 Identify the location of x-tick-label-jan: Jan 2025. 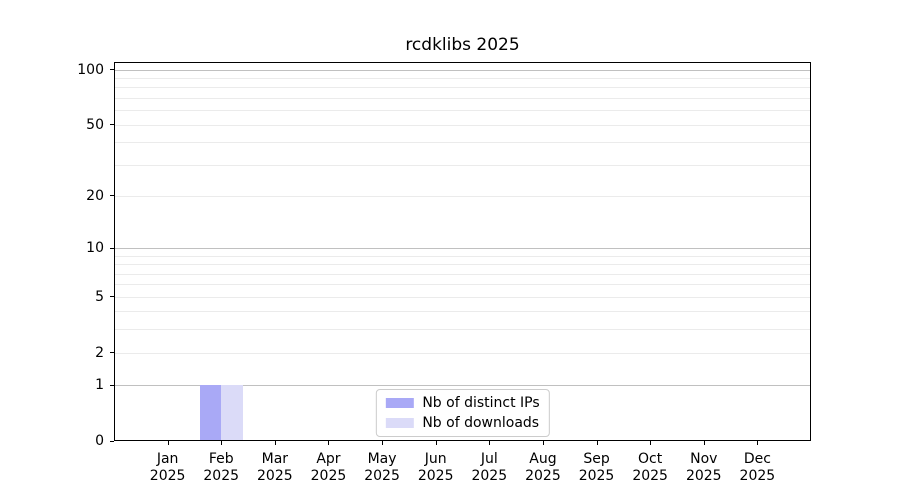
(168, 468).